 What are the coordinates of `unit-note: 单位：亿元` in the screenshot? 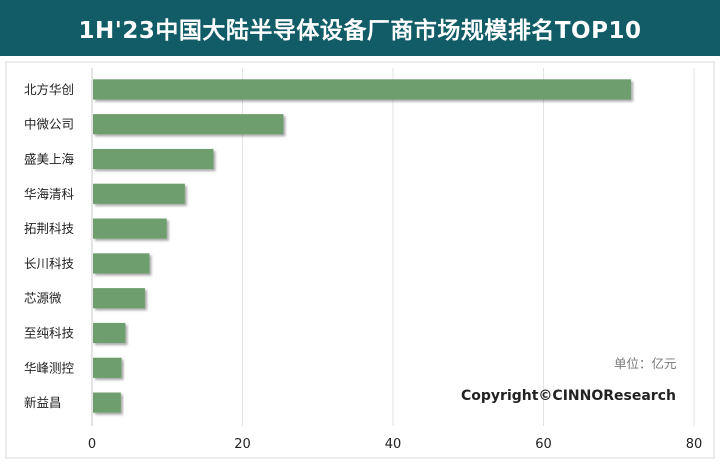 It's located at (645, 363).